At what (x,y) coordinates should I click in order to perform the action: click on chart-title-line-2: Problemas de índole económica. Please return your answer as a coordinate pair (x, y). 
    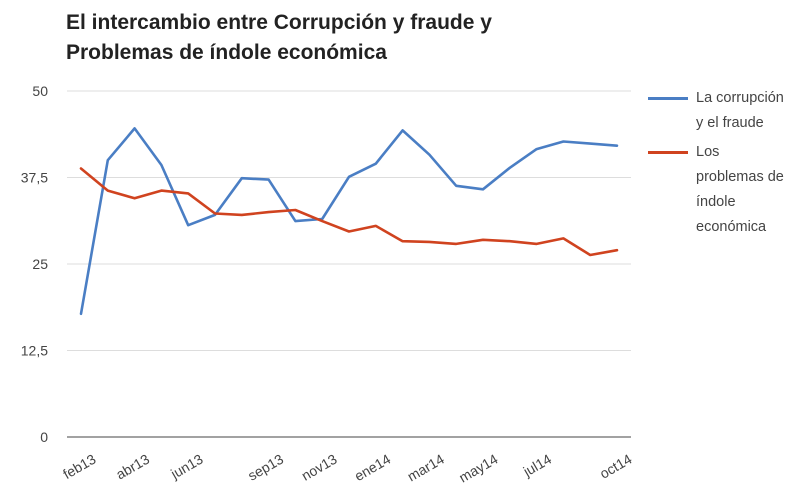
    Looking at the image, I should click on (226, 52).